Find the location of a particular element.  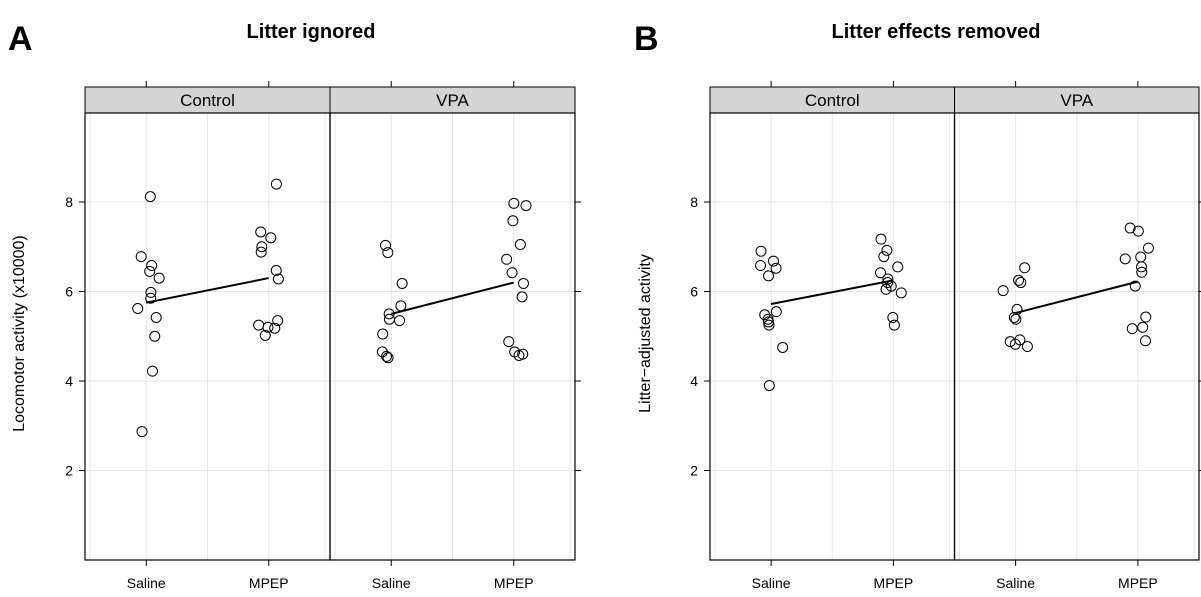

panel-letter: A is located at coordinates (20, 39).